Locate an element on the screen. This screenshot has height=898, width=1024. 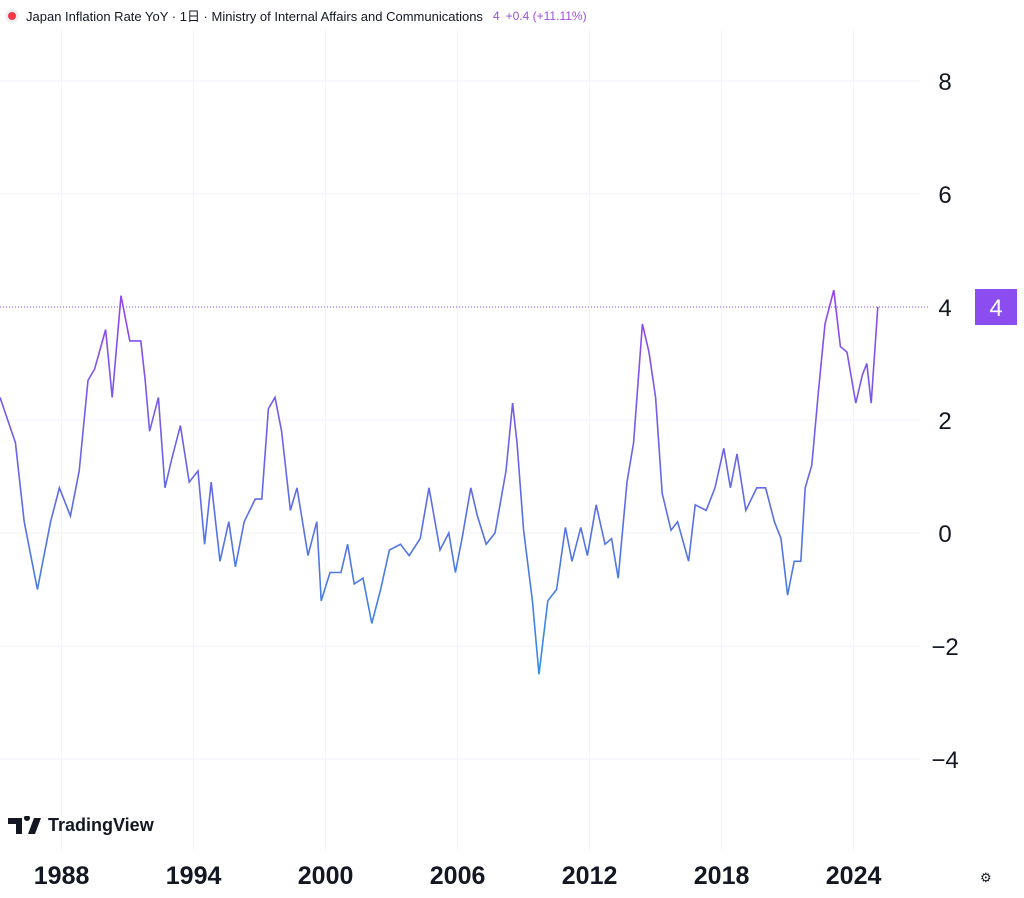
brand-name: TradingView is located at coordinates (101, 825).